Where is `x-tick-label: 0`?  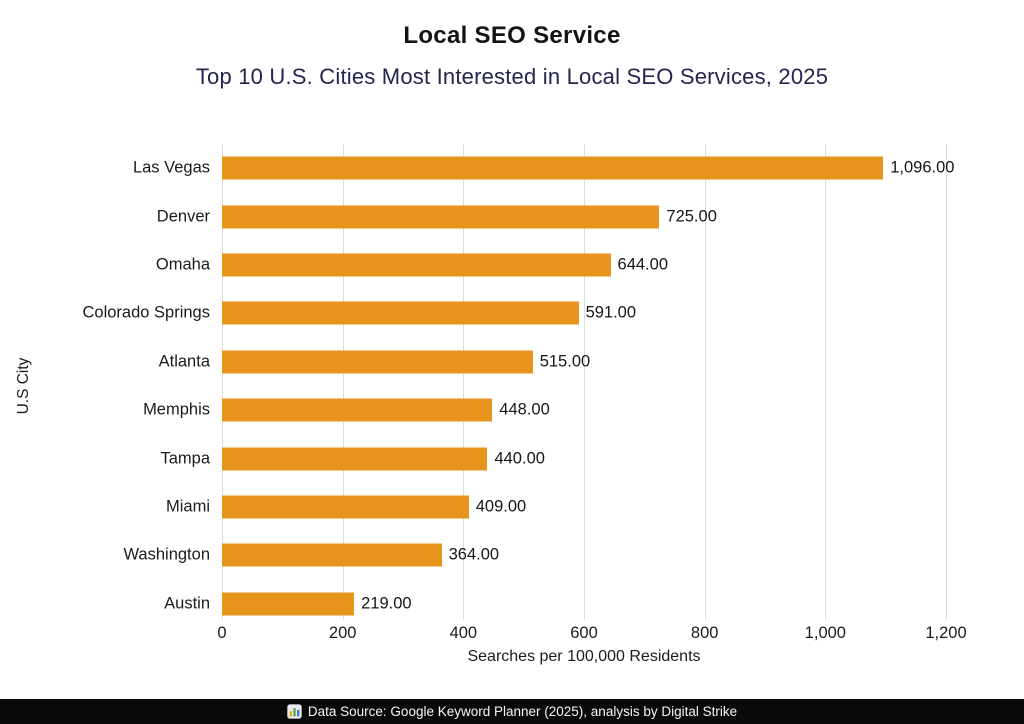
x-tick-label: 0 is located at coordinates (222, 633).